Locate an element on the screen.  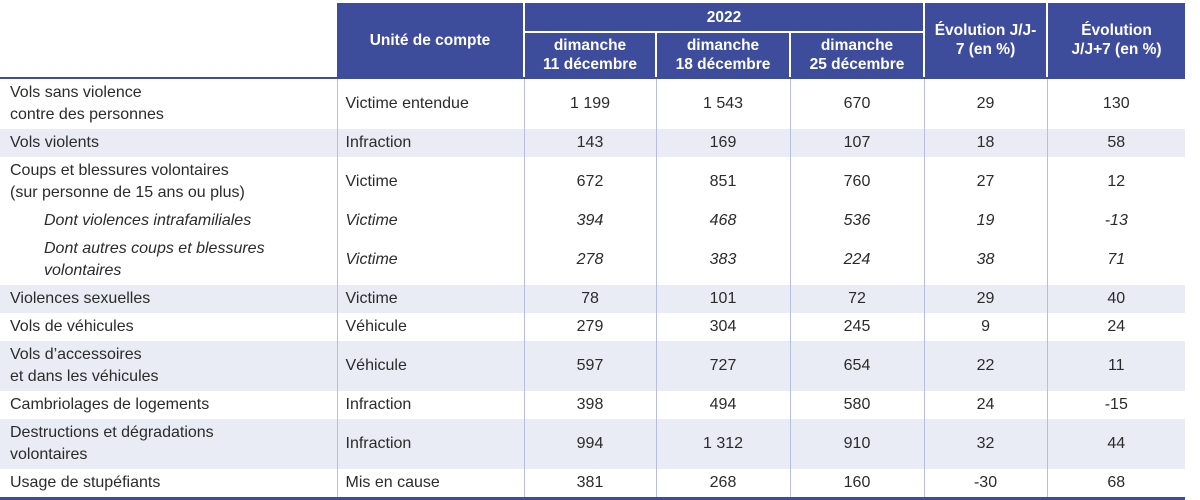
value-dec-18: 1 543 is located at coordinates (722, 103).